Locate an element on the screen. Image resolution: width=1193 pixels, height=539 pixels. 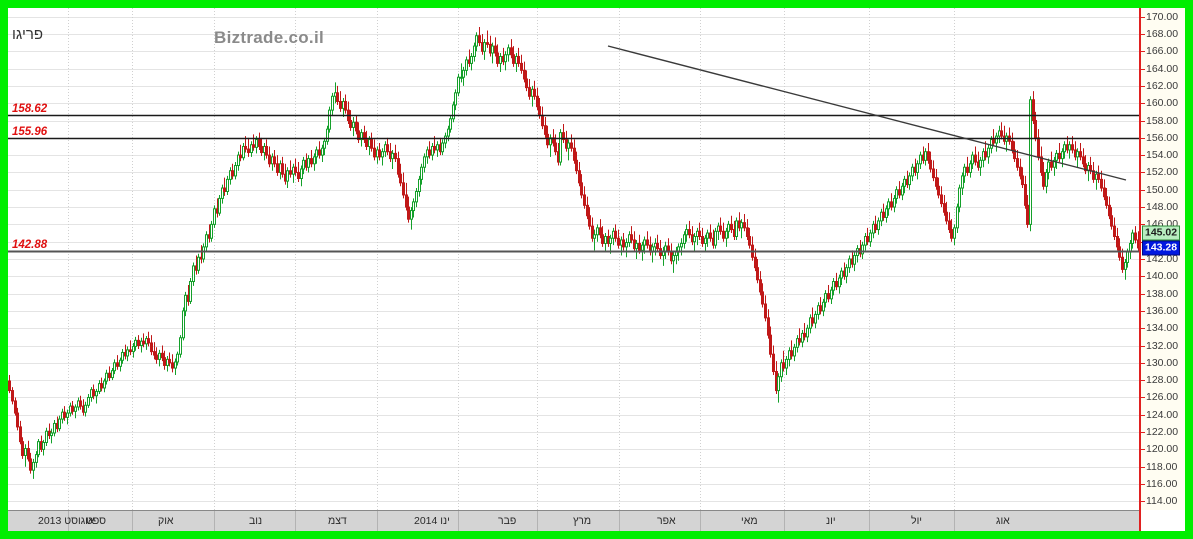
date-tick-label: פבר is located at coordinates (507, 521).